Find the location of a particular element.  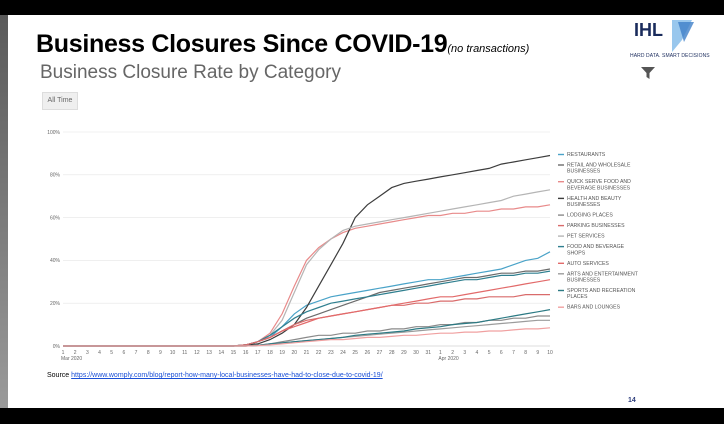

x-tick-label: 24 is located at coordinates (343, 353).